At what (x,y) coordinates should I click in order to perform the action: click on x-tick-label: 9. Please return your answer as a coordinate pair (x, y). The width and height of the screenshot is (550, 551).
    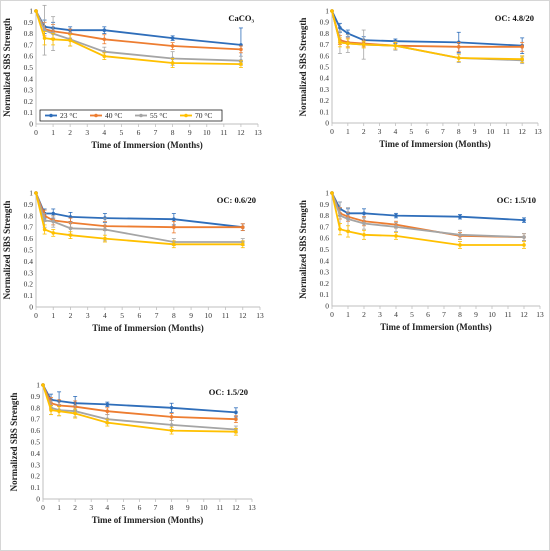
    Looking at the image, I should click on (190, 132).